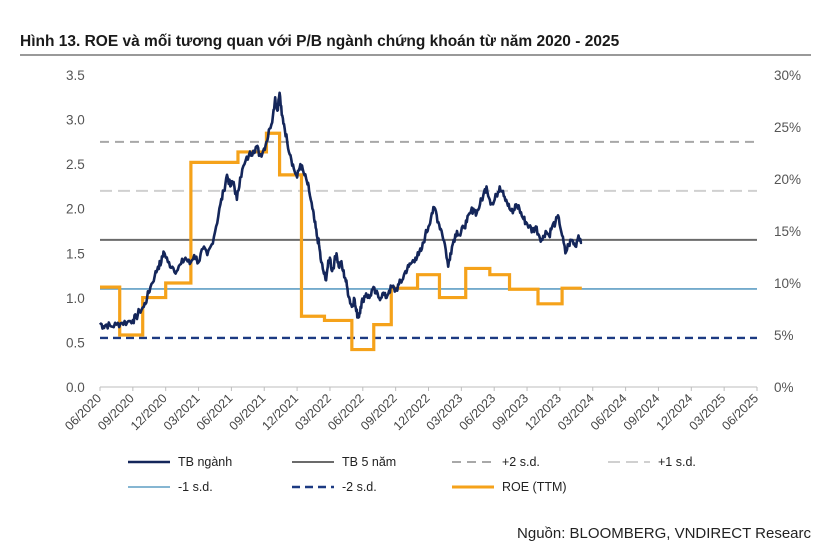 Image resolution: width=831 pixels, height=557 pixels. What do you see at coordinates (195, 487) in the screenshot?
I see `legend-label: -1 s.d.` at bounding box center [195, 487].